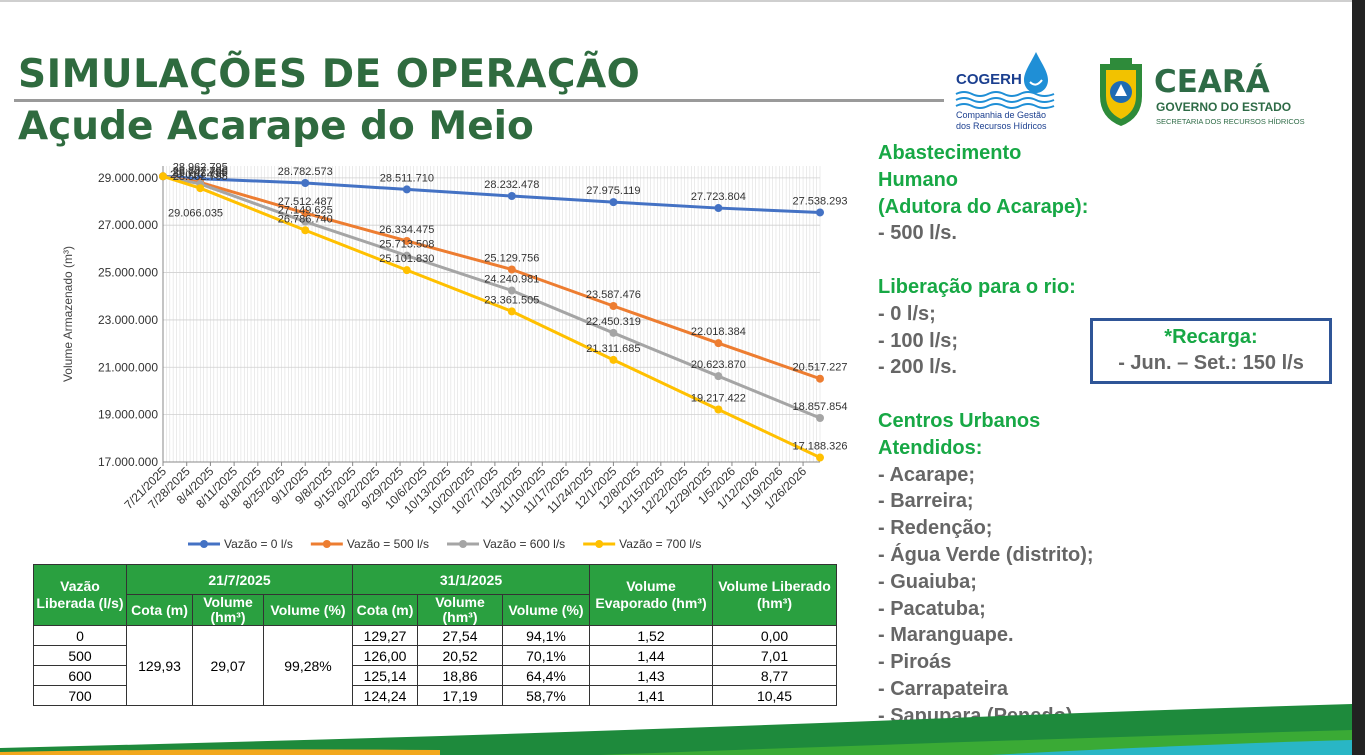  Describe the element at coordinates (128, 367) in the screenshot. I see `y-tick-label: 21.000.000` at that location.